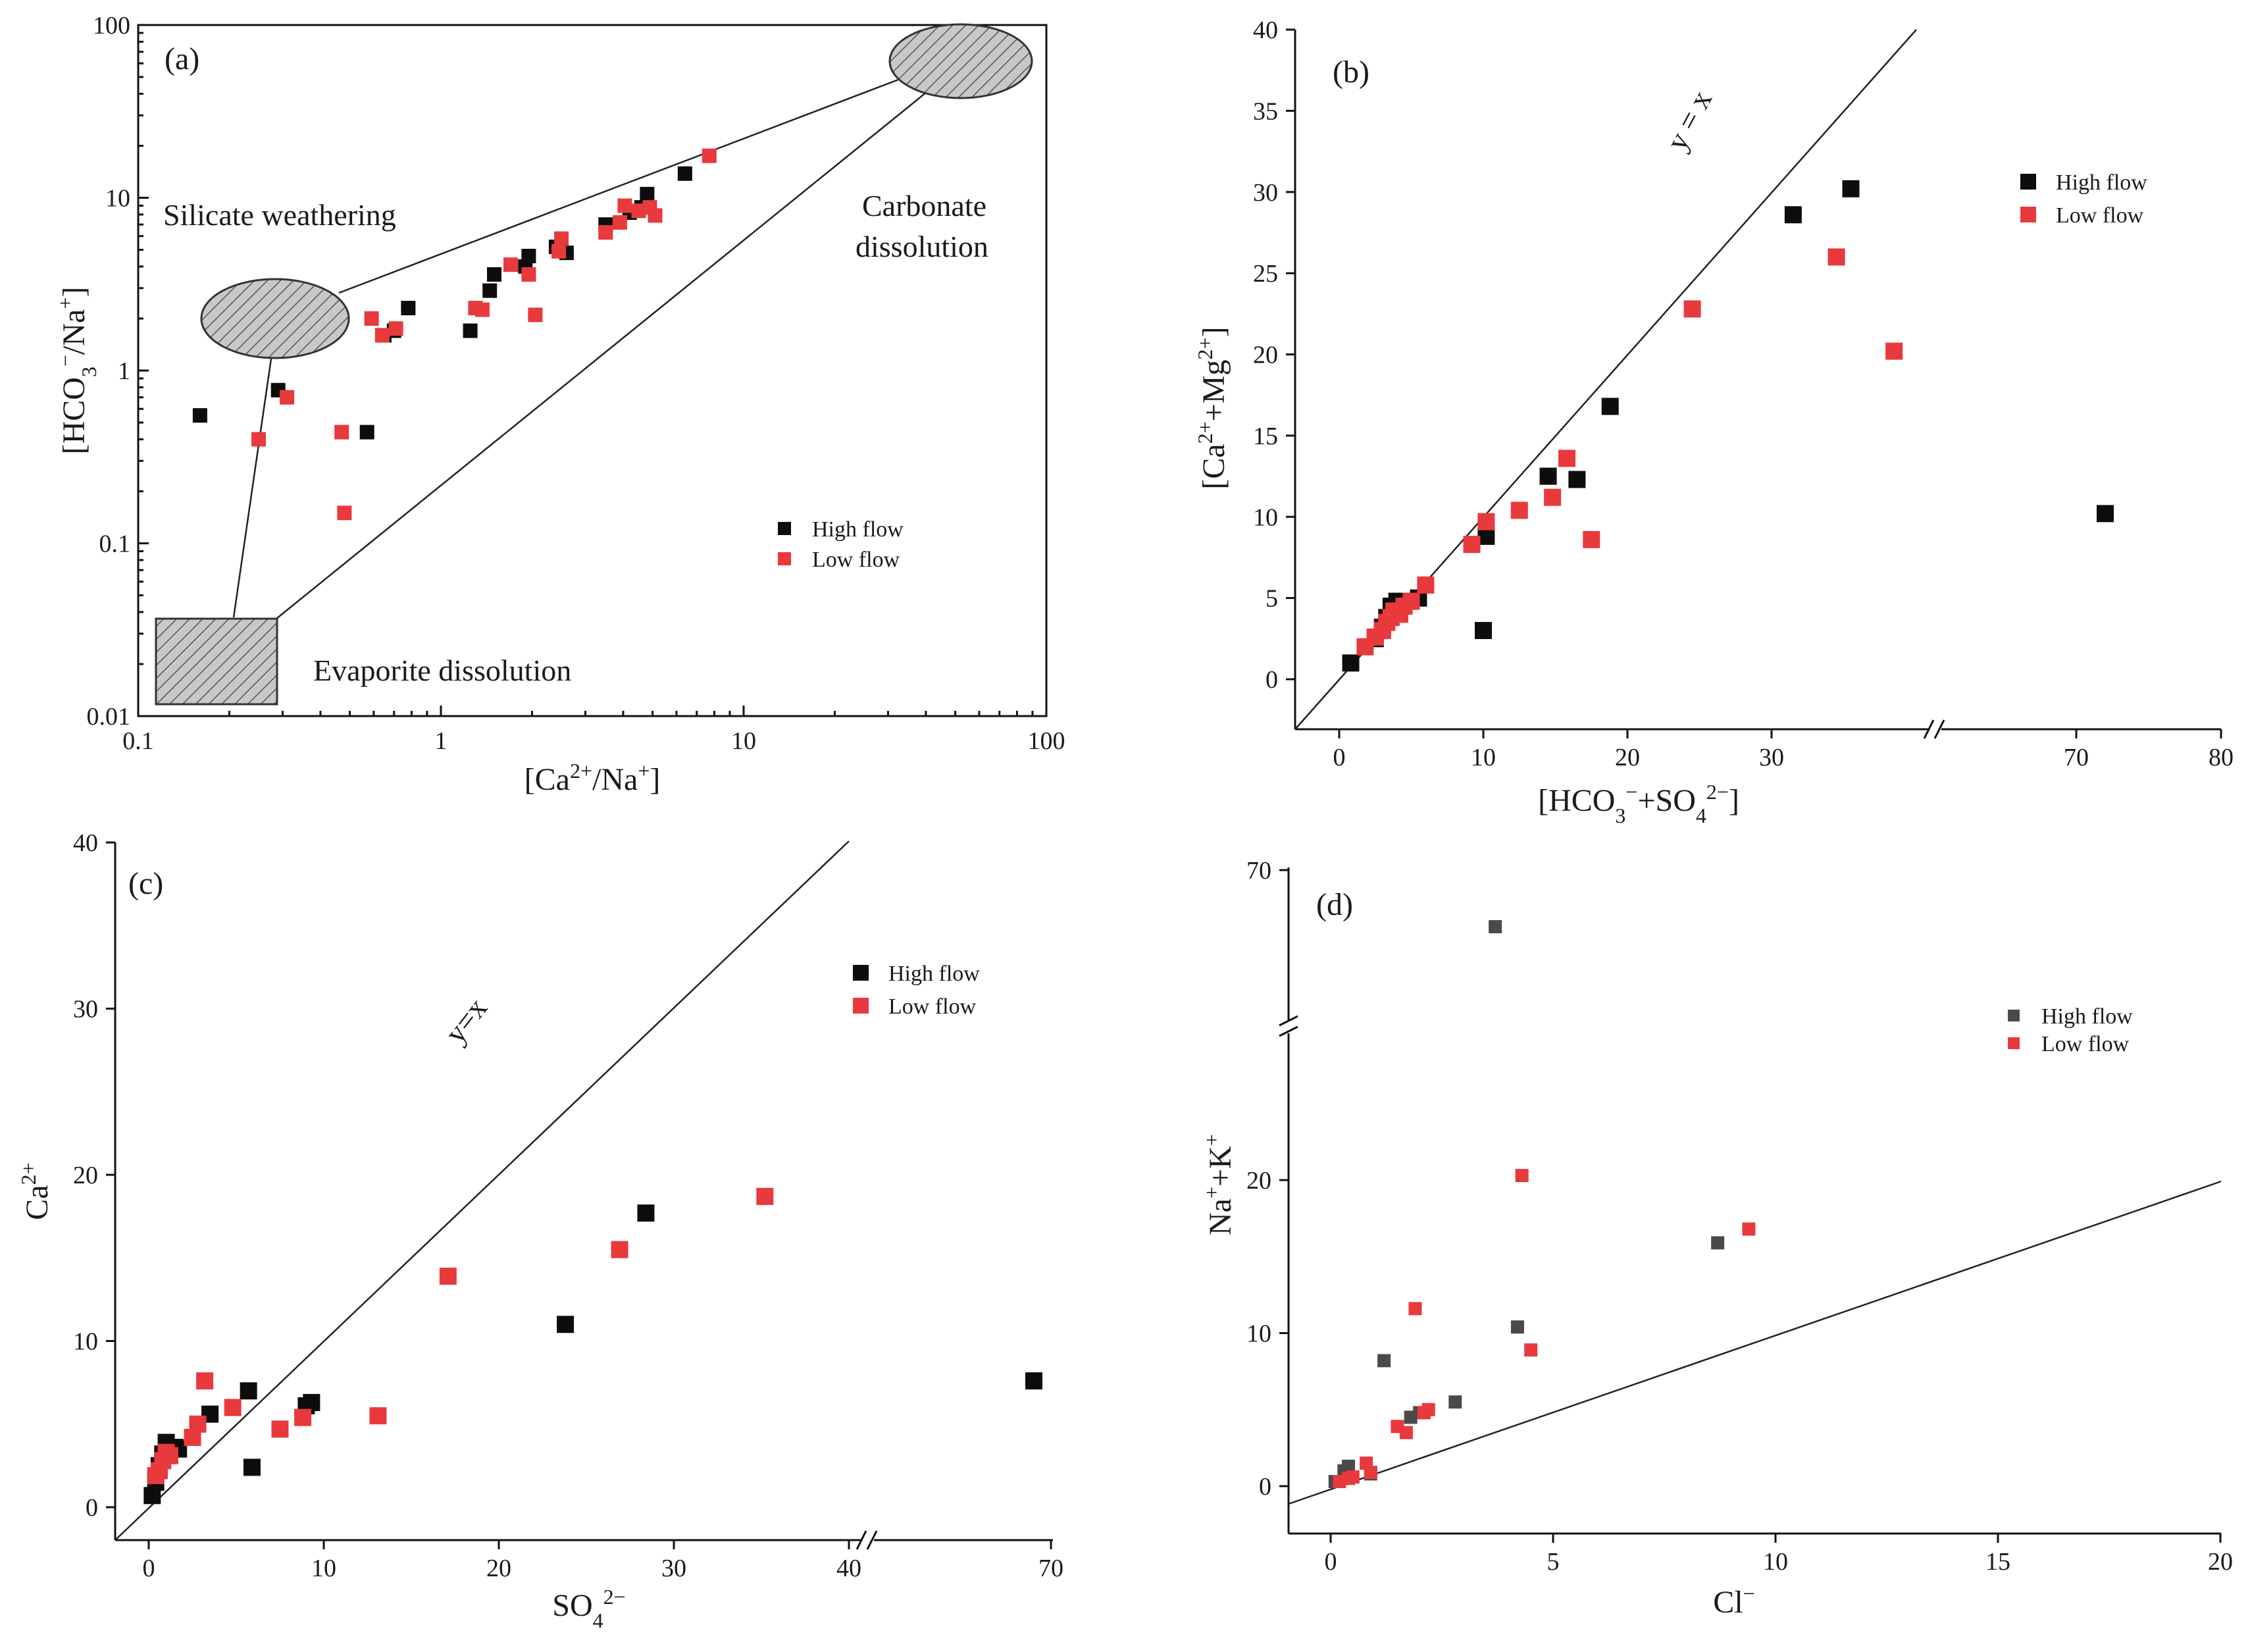 The width and height of the screenshot is (2250, 1652). I want to click on panel-d-legend-label-0: High flow, so click(2087, 1016).